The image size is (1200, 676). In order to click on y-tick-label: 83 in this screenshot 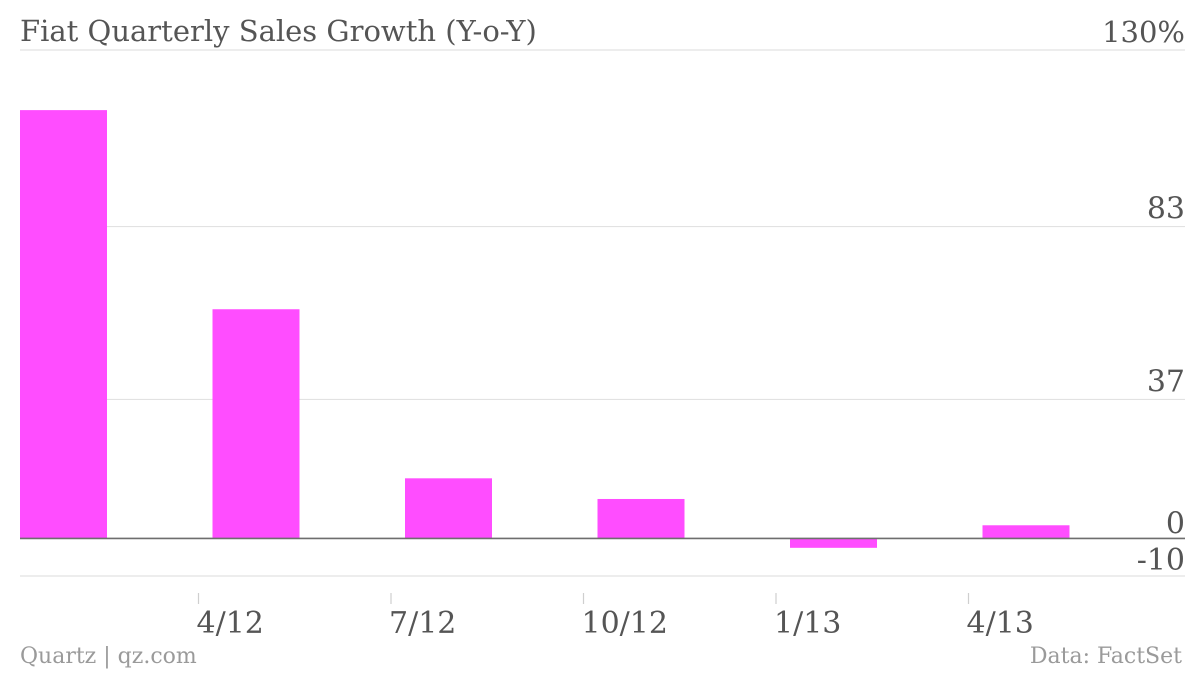, I will do `click(1166, 209)`.